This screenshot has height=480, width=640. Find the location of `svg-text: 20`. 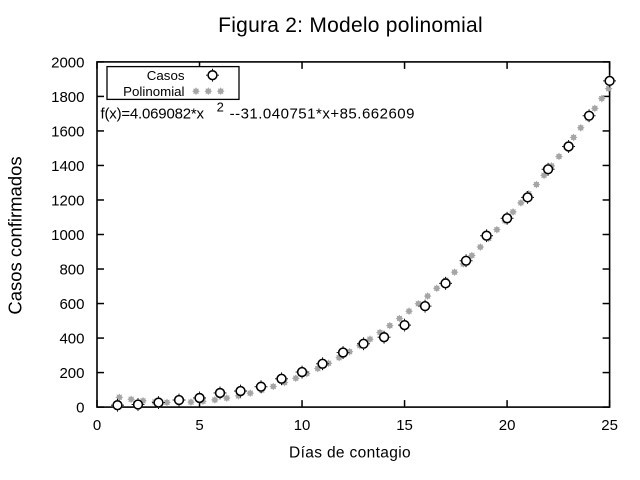

svg-text: 20 is located at coordinates (507, 425).